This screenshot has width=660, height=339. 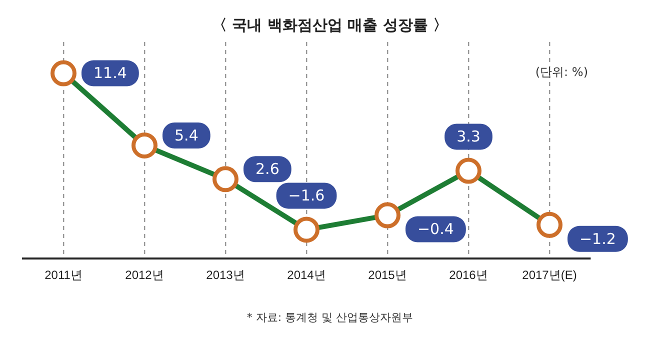 I want to click on data-label: 5.4, so click(x=186, y=135).